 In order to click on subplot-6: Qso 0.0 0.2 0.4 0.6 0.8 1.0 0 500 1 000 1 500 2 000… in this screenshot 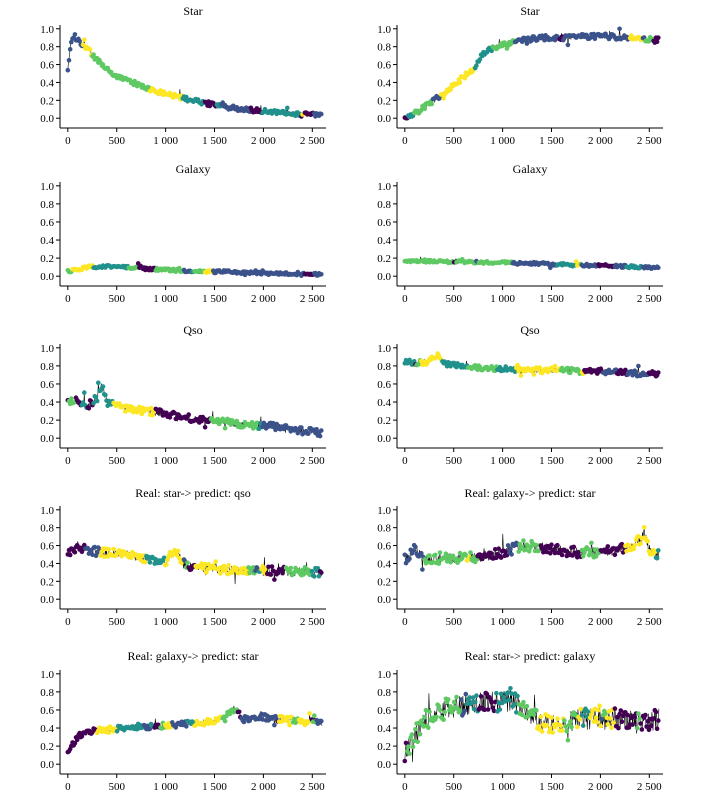, I will do `click(520, 395)`.